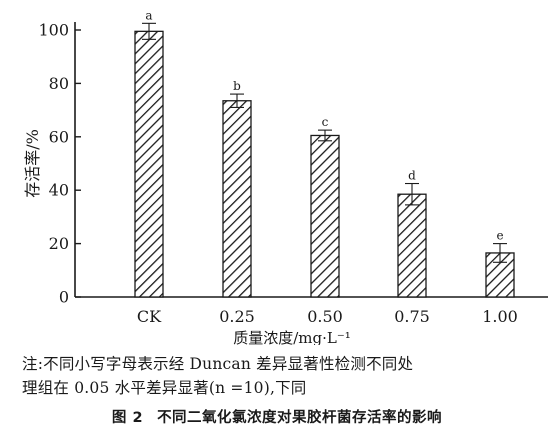 Image resolution: width=554 pixels, height=432 pixels. I want to click on y-tick-label: 100, so click(53, 30).